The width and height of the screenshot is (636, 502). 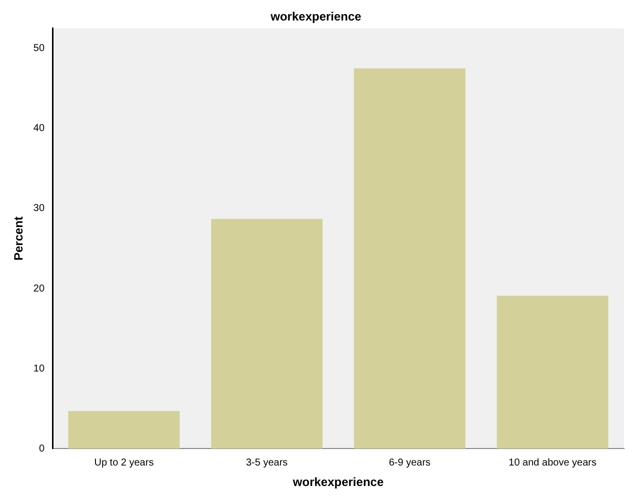 What do you see at coordinates (316, 17) in the screenshot?
I see `chart-title: workexperience` at bounding box center [316, 17].